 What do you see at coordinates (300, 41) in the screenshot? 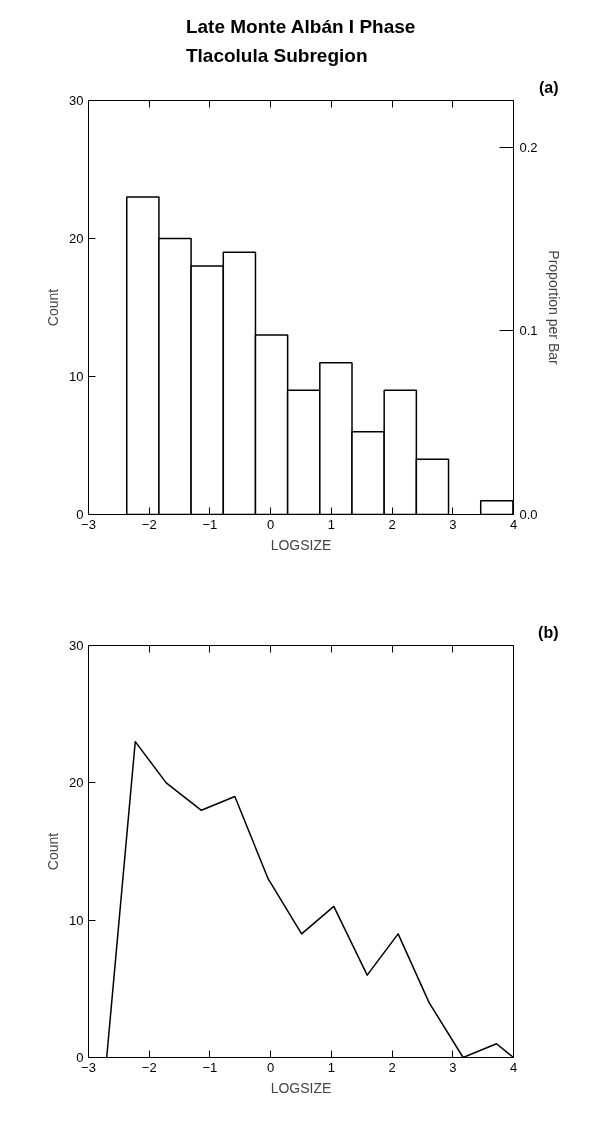
I see `chart-title: Late Monte Albán I Phase Tlacolula Subregion` at bounding box center [300, 41].